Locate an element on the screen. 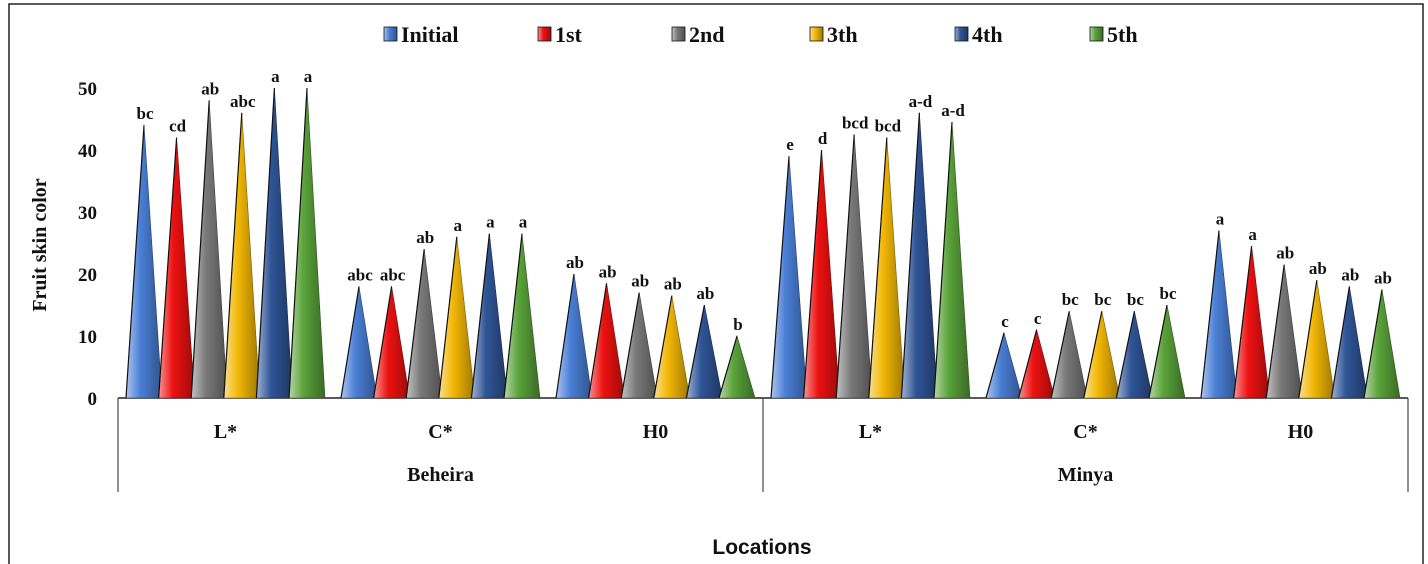 The width and height of the screenshot is (1428, 564). data-label: cd is located at coordinates (178, 126).